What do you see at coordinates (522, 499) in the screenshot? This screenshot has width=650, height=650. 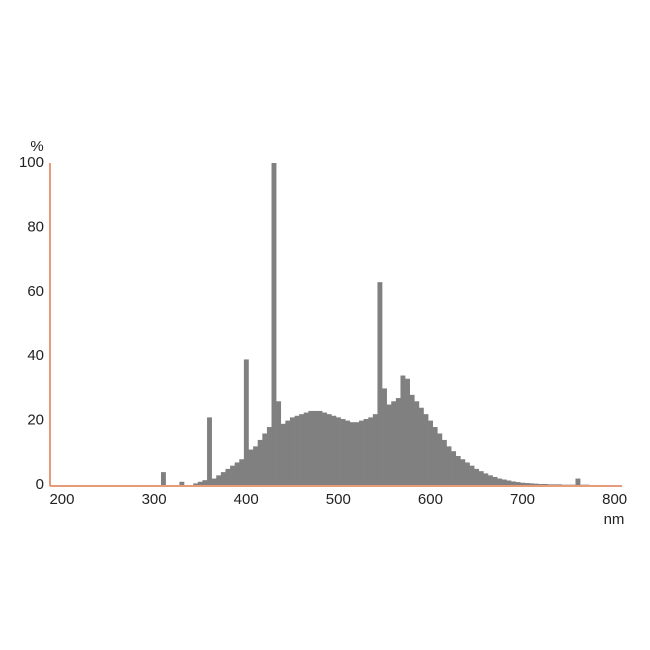 I see `x-tick-label: 700` at bounding box center [522, 499].